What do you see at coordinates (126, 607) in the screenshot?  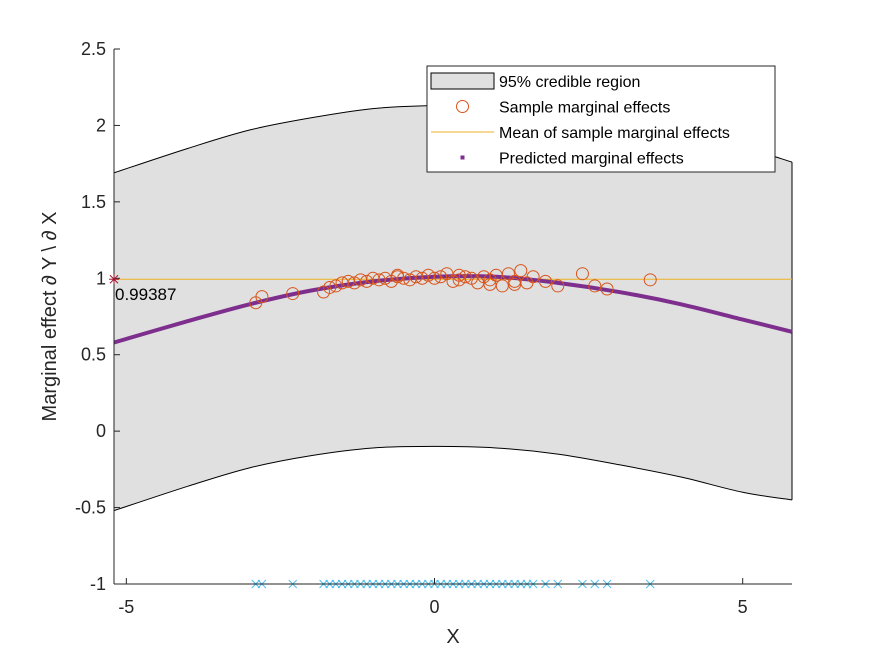 I see `x-tick-label: -5` at bounding box center [126, 607].